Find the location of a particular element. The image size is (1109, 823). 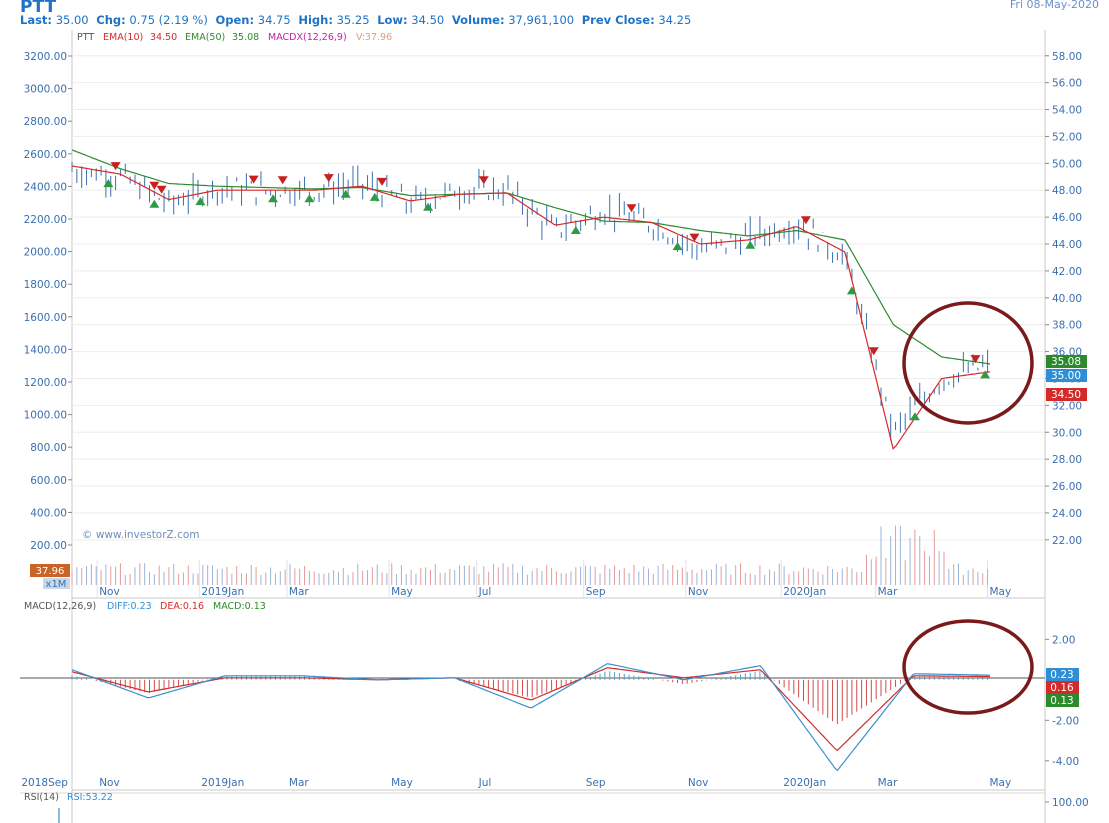

x-axis-label: 2019Jan is located at coordinates (222, 592).